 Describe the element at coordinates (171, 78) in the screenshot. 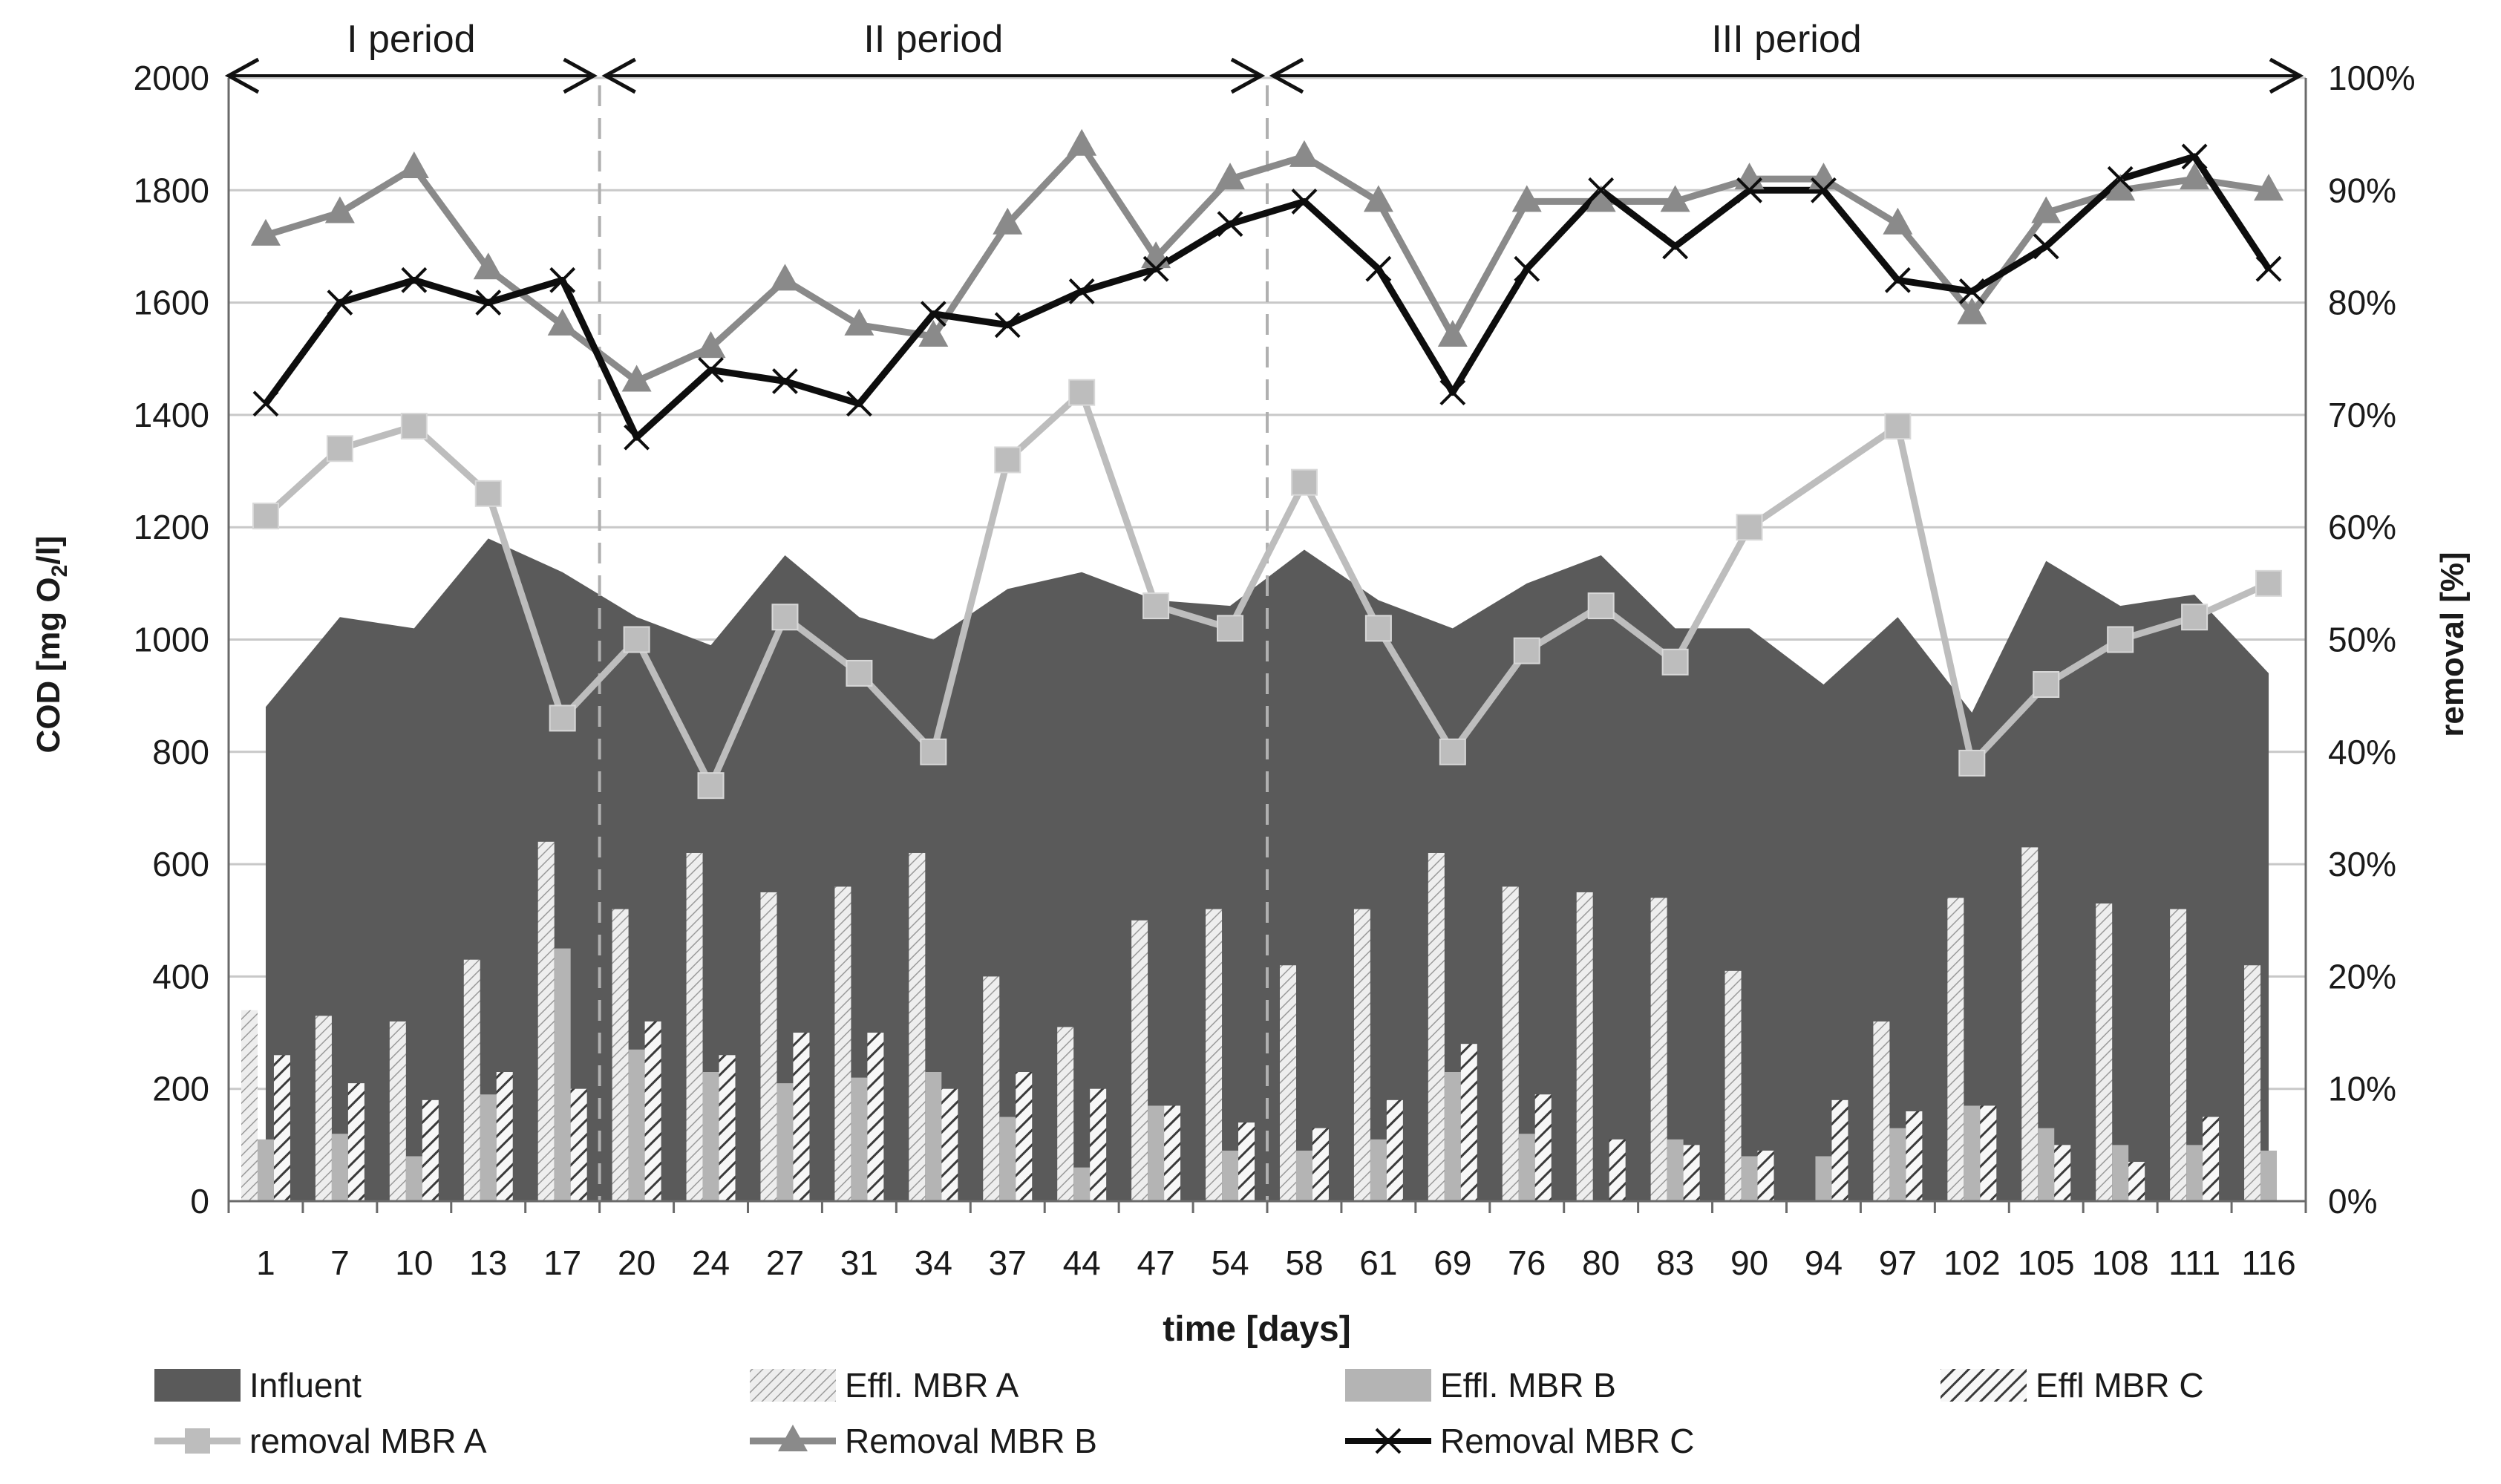

I see `y-left-tick-label: 2000` at that location.